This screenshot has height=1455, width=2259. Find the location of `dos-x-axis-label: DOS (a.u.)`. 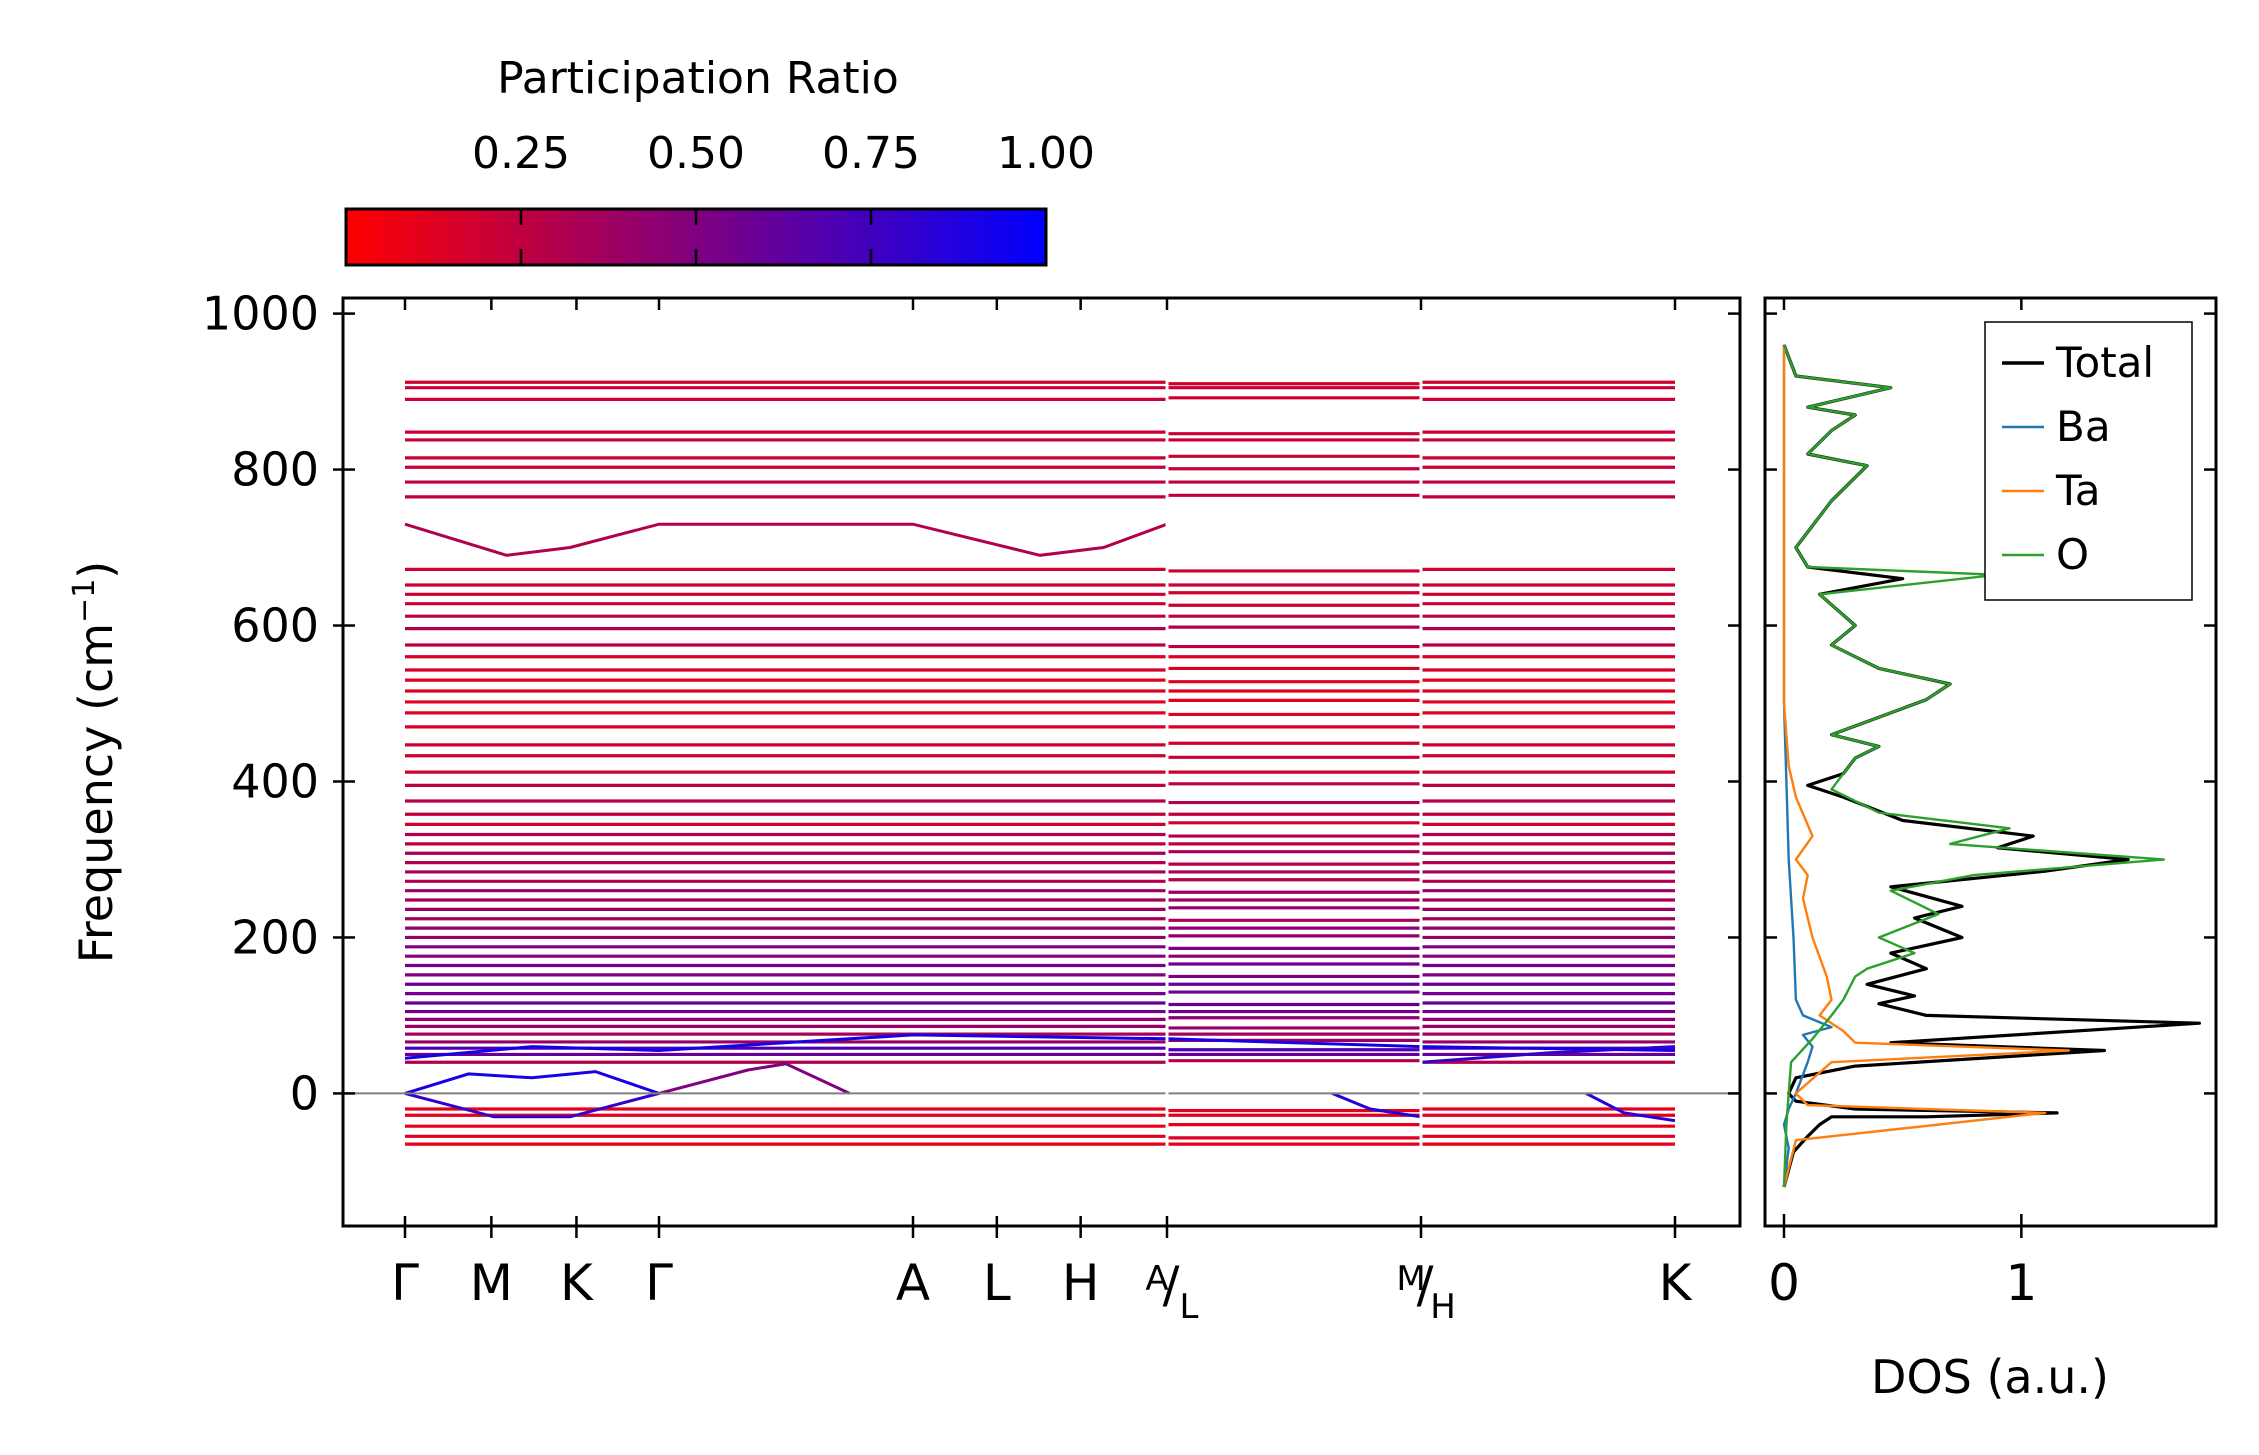

dos-x-axis-label: DOS (a.u.) is located at coordinates (1990, 1377).